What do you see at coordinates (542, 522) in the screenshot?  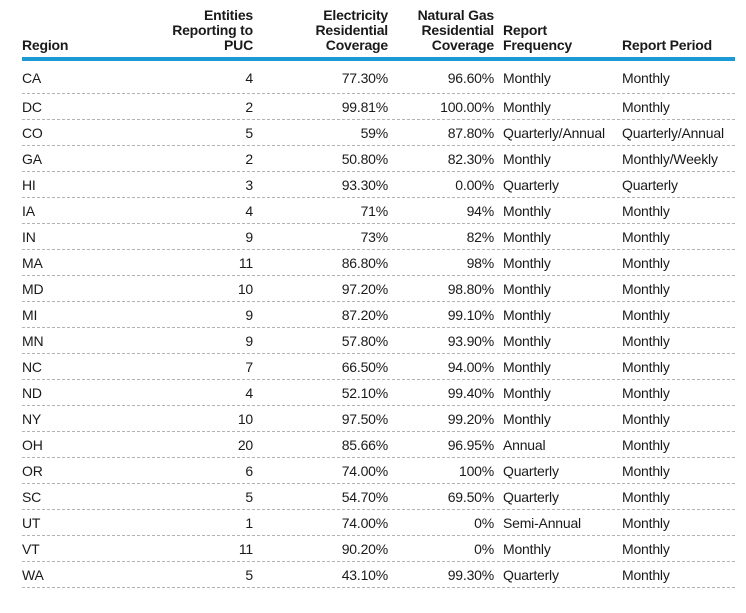 I see `cell-report-frequency: Semi-Annual` at bounding box center [542, 522].